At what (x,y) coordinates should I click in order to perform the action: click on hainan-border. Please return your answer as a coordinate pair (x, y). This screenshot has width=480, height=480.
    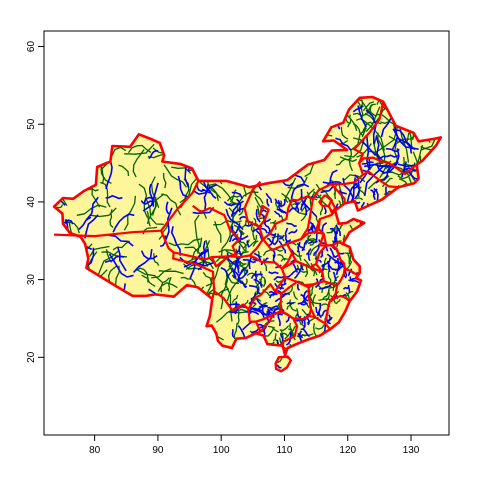
    Looking at the image, I should click on (283, 364).